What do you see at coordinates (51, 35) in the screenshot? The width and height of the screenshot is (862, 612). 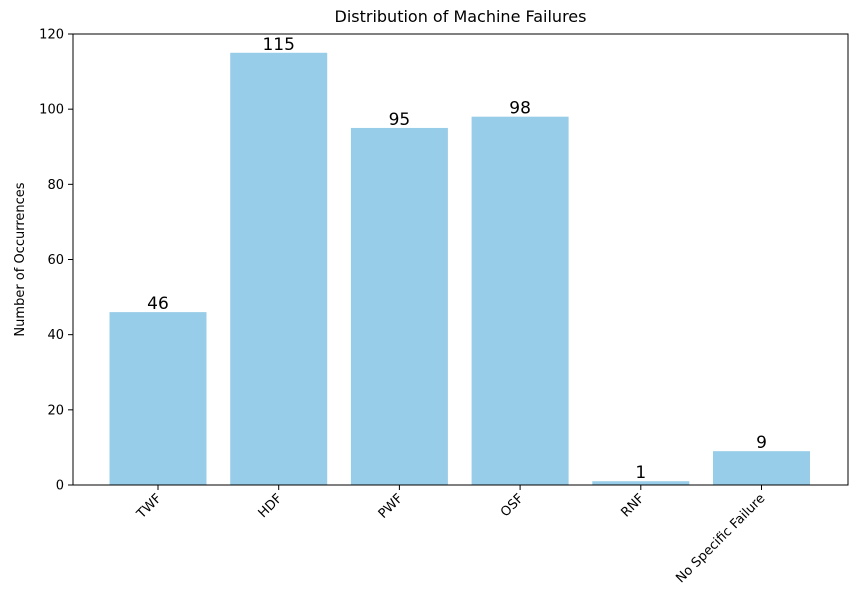 I see `y-tick-label: 120` at bounding box center [51, 35].